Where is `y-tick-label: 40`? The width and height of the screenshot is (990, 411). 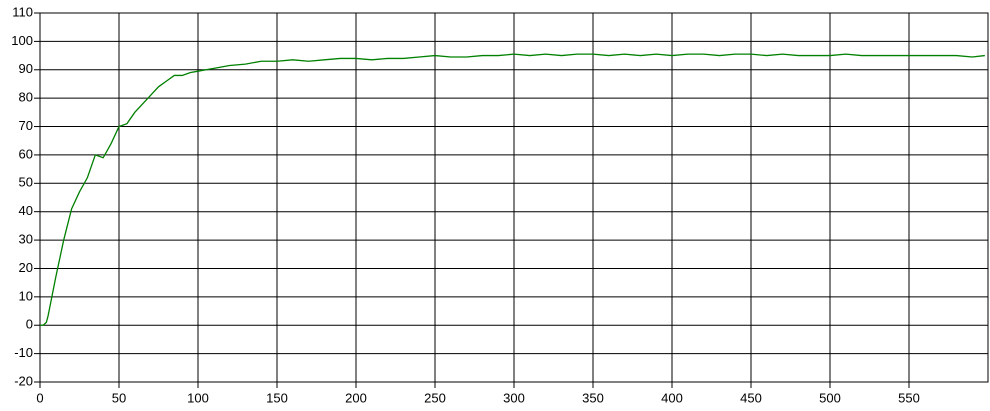
y-tick-label: 40 is located at coordinates (26, 210).